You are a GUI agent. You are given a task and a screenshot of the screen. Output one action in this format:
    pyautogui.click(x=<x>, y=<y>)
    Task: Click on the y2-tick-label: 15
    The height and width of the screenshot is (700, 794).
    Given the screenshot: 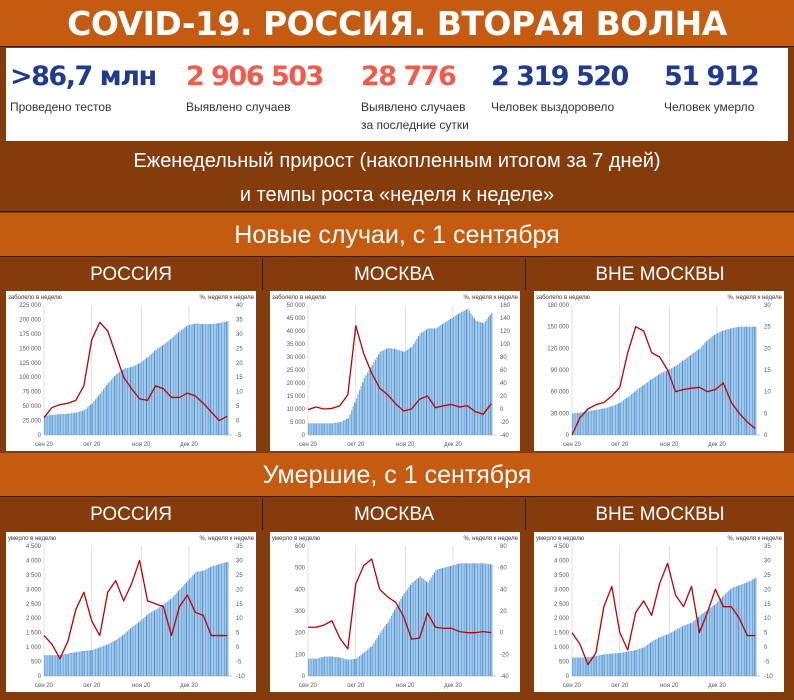 What is the action you would take?
    pyautogui.click(x=767, y=605)
    